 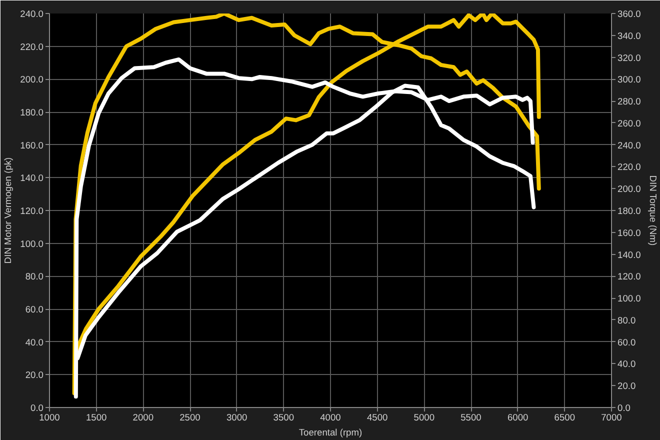 What do you see at coordinates (34, 309) in the screenshot?
I see `y-tick-label: 60.0` at bounding box center [34, 309].